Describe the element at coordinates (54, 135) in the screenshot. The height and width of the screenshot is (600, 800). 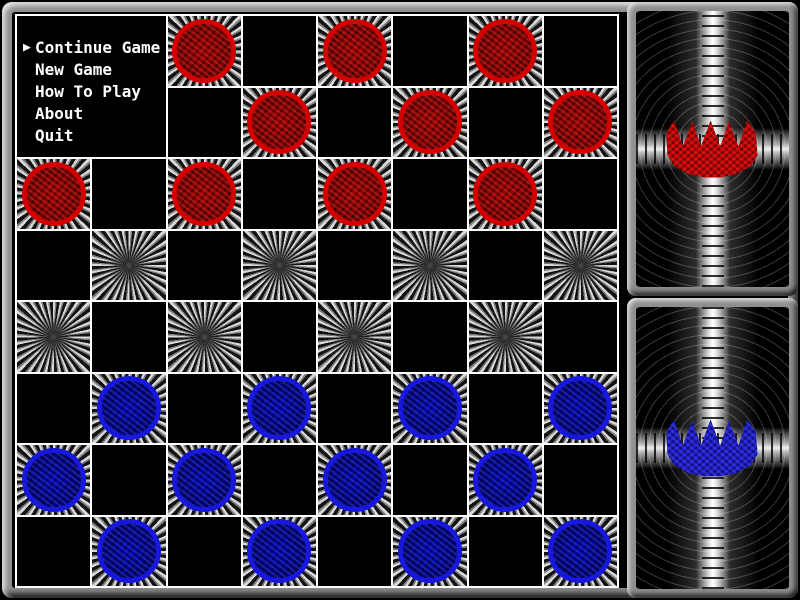
I see `menu-item-label: Quit` at that location.